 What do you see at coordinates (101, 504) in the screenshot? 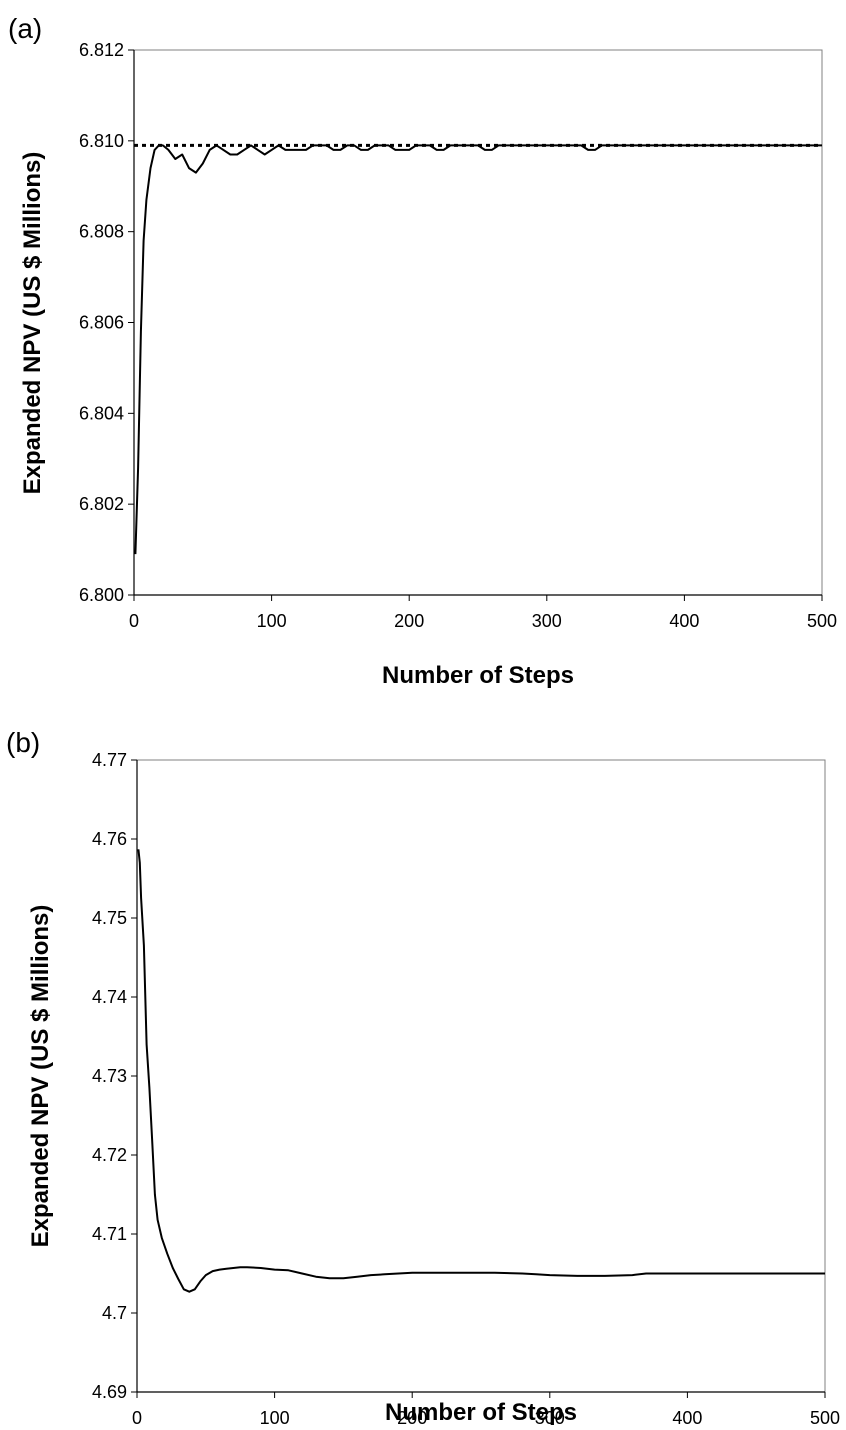
I see `y-tick-label: 6.802` at bounding box center [101, 504].